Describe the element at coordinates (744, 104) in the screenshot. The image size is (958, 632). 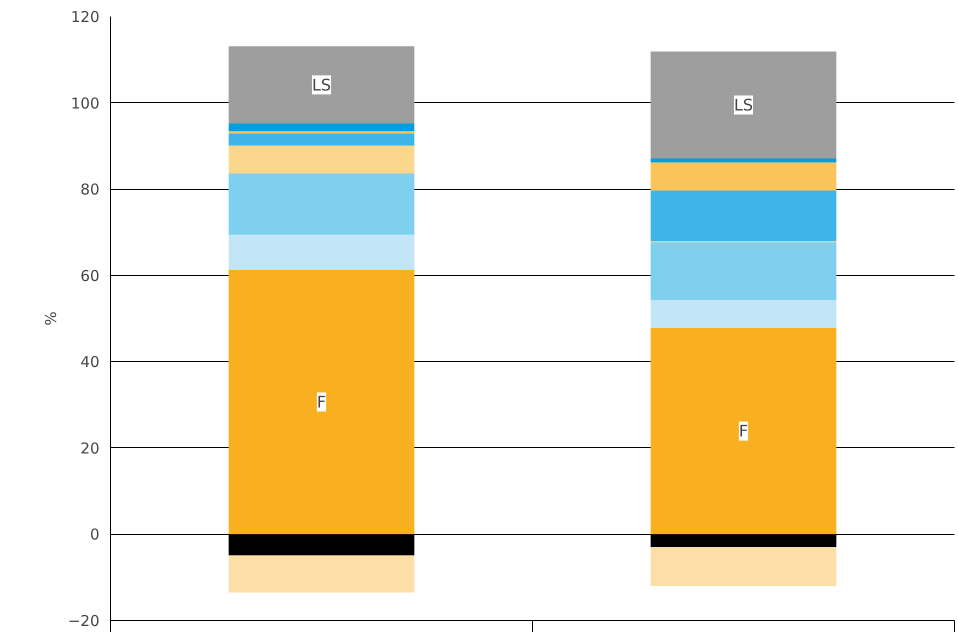
I see `text: LS` at that location.